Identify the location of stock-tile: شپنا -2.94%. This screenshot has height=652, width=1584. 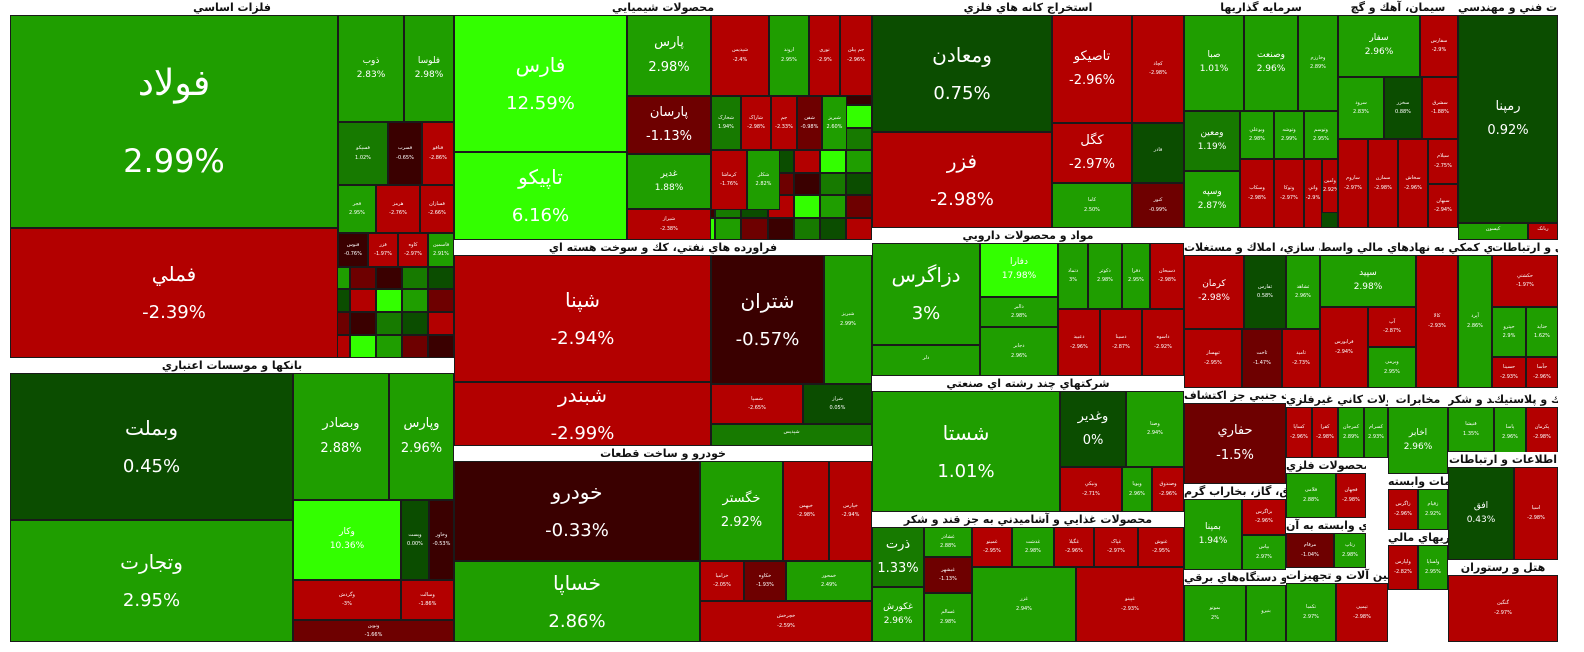
(582, 318).